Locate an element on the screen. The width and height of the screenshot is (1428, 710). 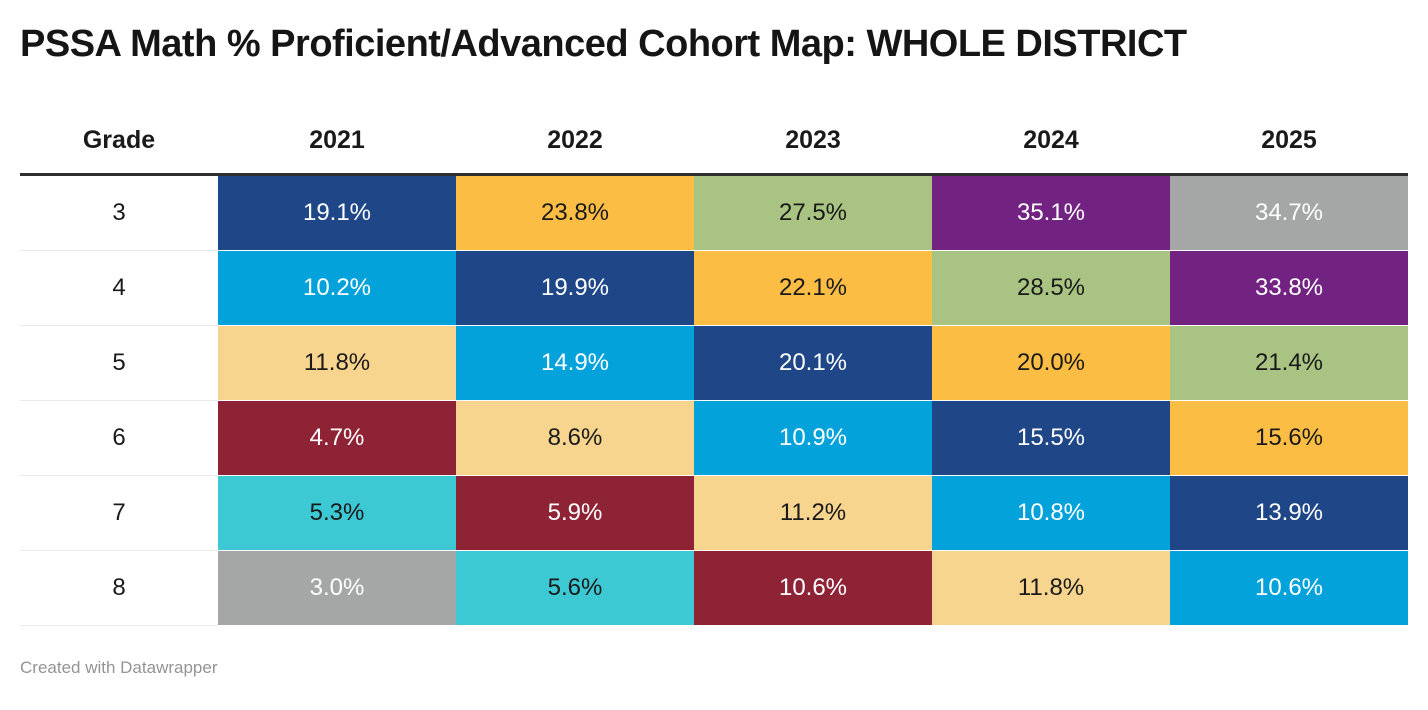
heatmap-cell: 33.8% is located at coordinates (1289, 288).